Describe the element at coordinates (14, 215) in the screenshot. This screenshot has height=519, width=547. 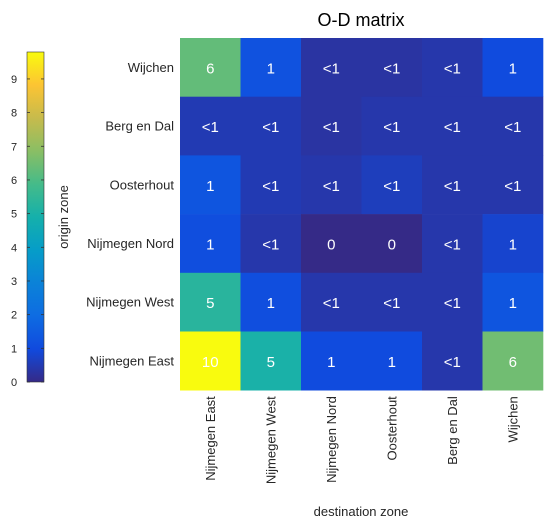
I see `colorbar-tick-label: 5` at that location.